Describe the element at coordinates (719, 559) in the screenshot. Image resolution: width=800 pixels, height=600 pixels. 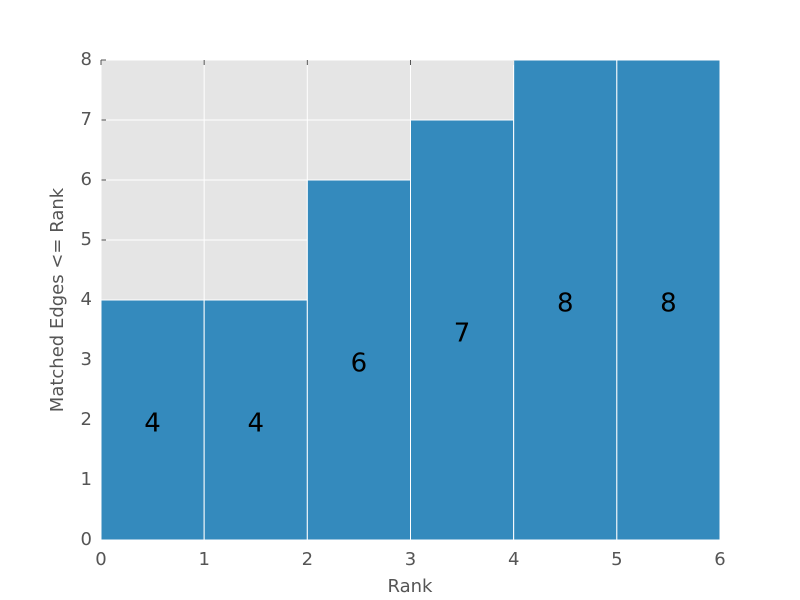
I see `x-tick-label: 6` at that location.